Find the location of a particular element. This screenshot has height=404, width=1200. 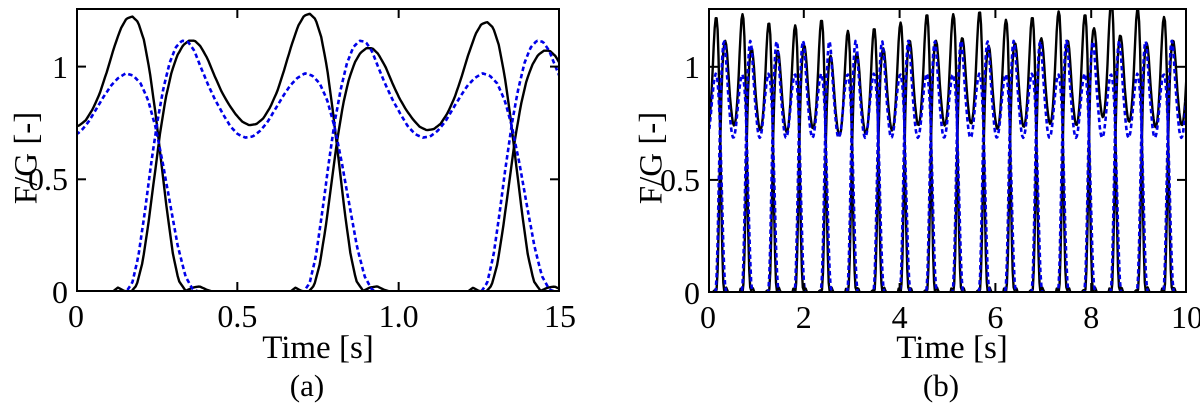

plot-b-y-tick-label: 0 is located at coordinates (692, 293).